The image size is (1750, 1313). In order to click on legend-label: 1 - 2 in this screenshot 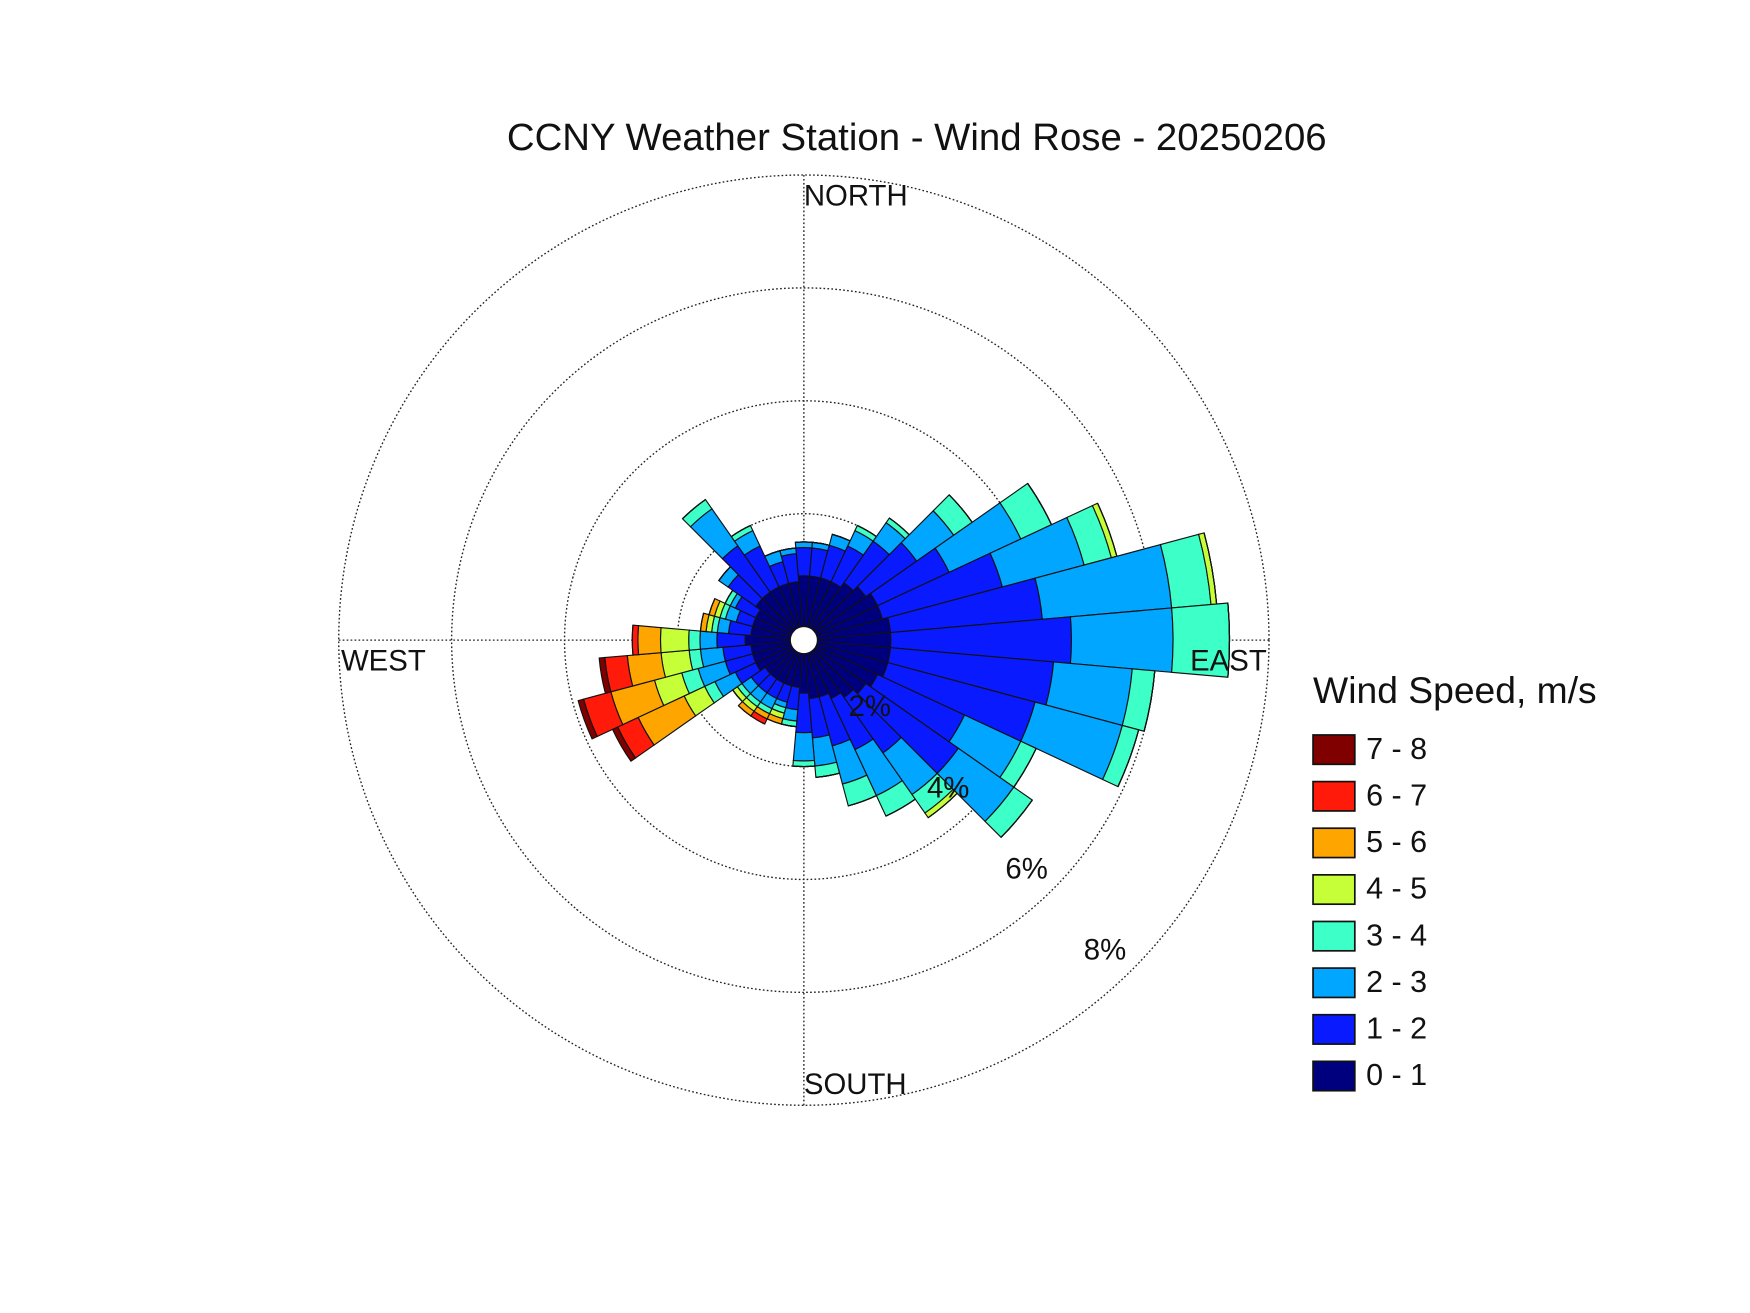, I will do `click(1396, 1029)`.